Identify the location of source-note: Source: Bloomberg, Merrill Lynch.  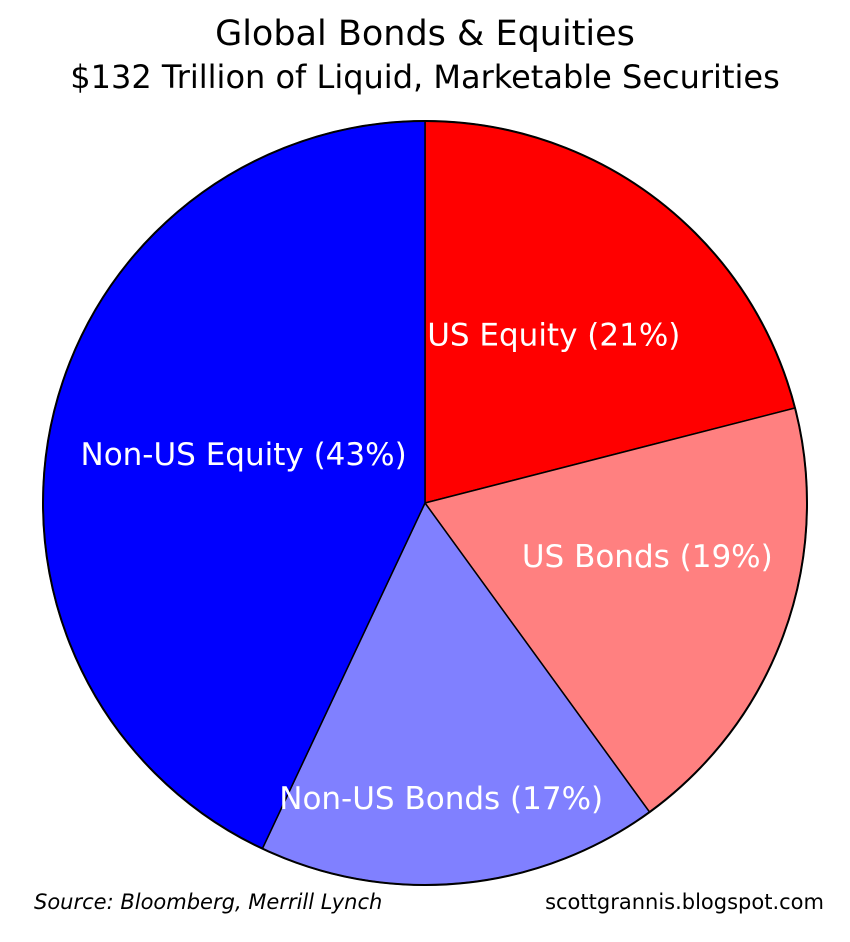
(208, 902).